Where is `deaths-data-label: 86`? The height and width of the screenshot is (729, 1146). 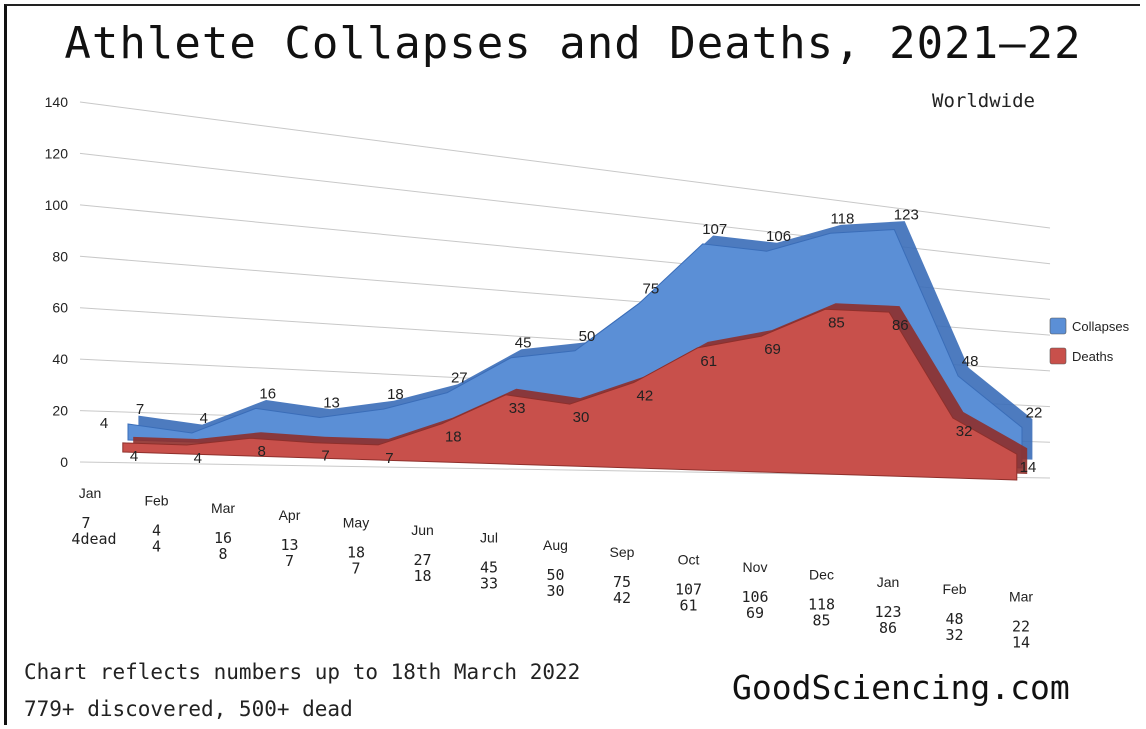
deaths-data-label: 86 is located at coordinates (900, 325).